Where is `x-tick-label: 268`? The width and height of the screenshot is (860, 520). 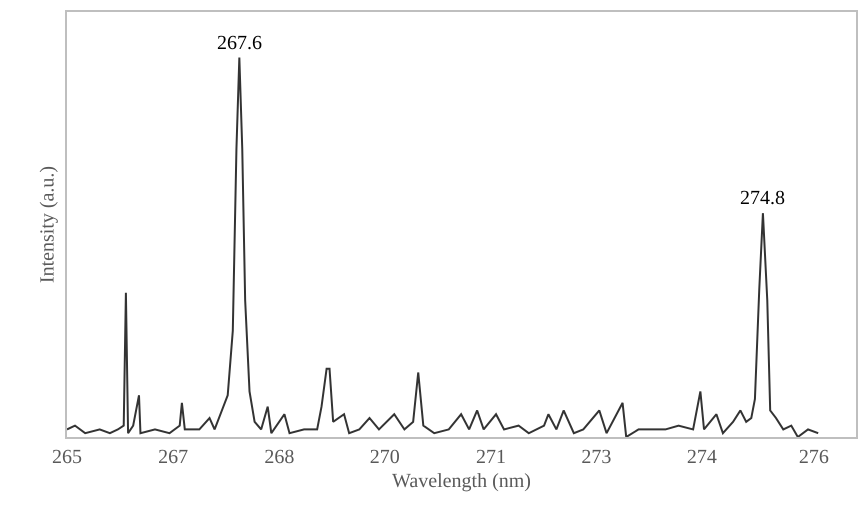 x-tick-label: 268 is located at coordinates (279, 457).